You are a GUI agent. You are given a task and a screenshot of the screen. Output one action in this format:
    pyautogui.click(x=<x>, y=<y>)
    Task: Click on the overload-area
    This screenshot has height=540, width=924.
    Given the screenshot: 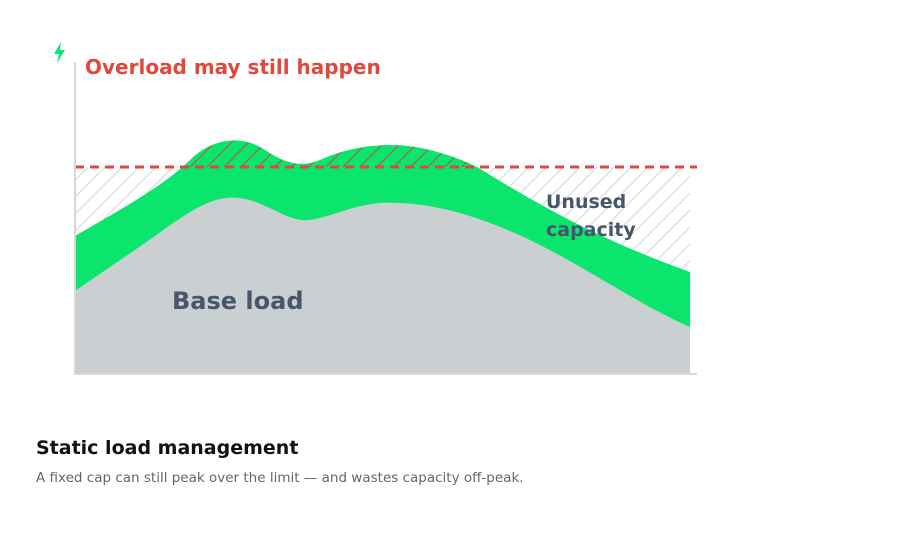 What is the action you would take?
    pyautogui.click(x=329, y=153)
    